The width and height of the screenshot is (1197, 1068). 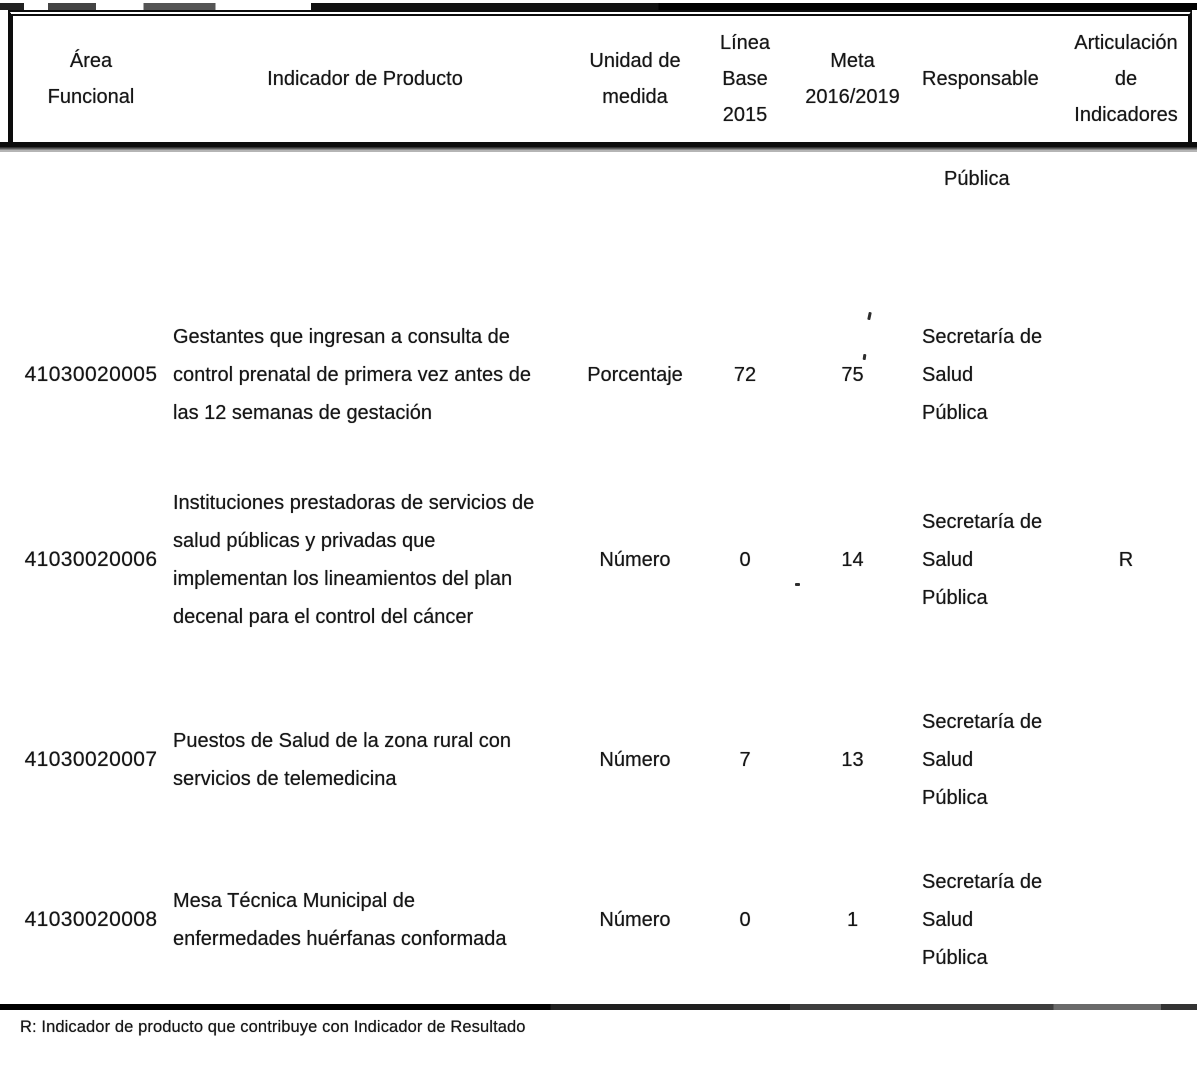 What do you see at coordinates (91, 79) in the screenshot?
I see `col-header-area-funcional: Área Funcional` at bounding box center [91, 79].